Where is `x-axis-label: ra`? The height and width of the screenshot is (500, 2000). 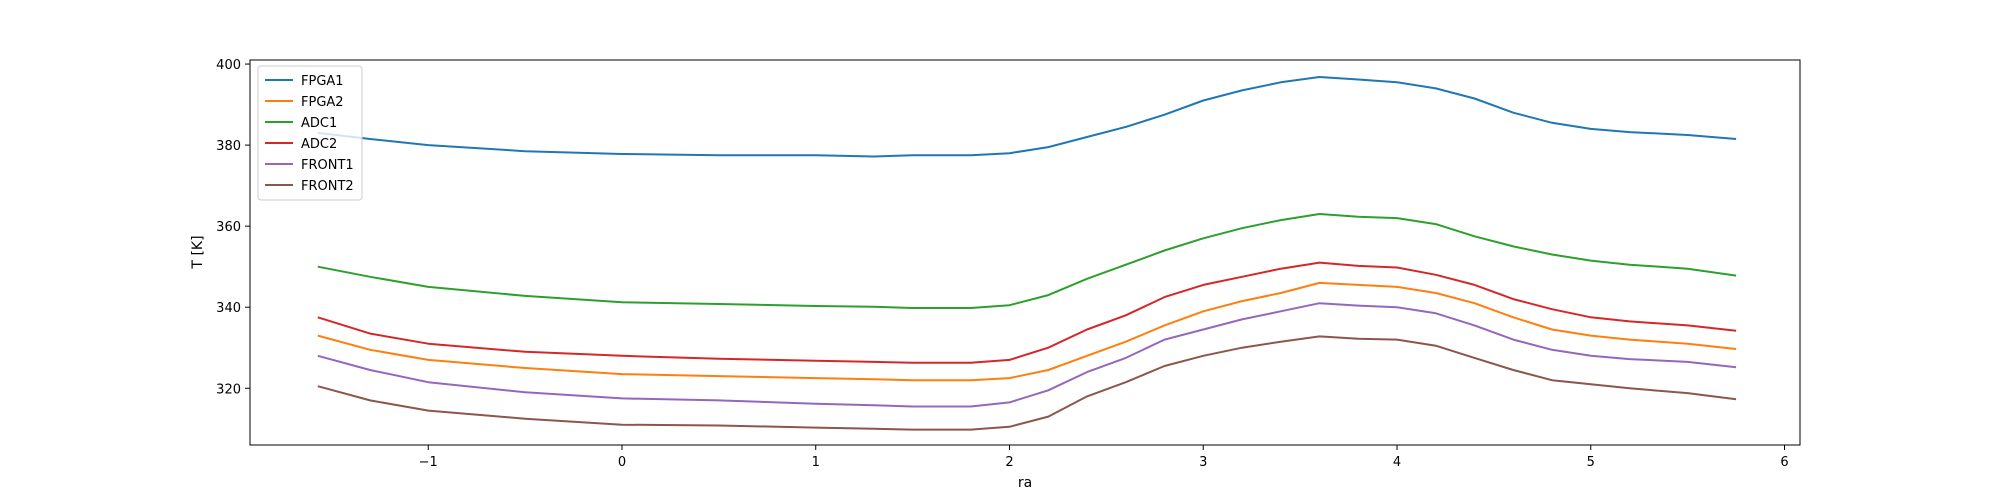
x-axis-label: ra is located at coordinates (1025, 483).